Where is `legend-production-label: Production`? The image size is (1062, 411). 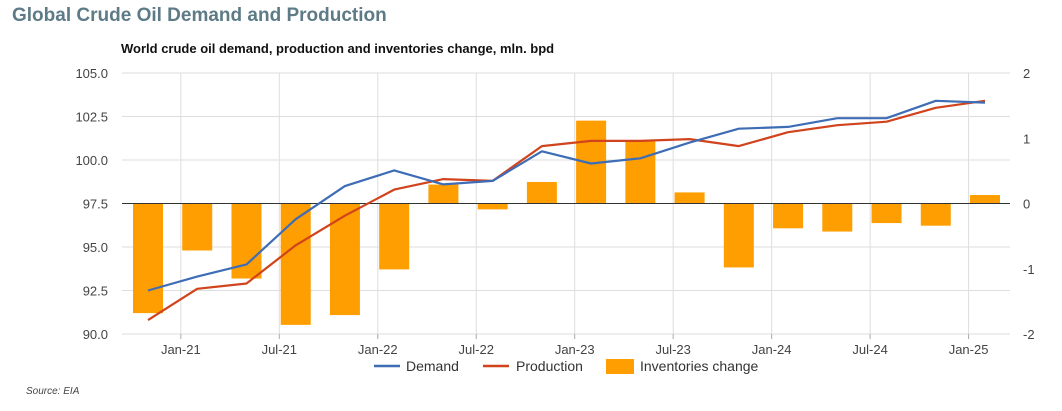
legend-production-label: Production is located at coordinates (549, 366).